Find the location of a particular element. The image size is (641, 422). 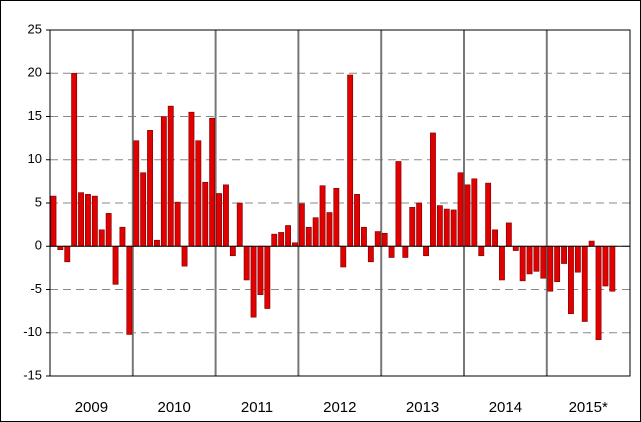

x-tick-label: 2011 is located at coordinates (257, 407).